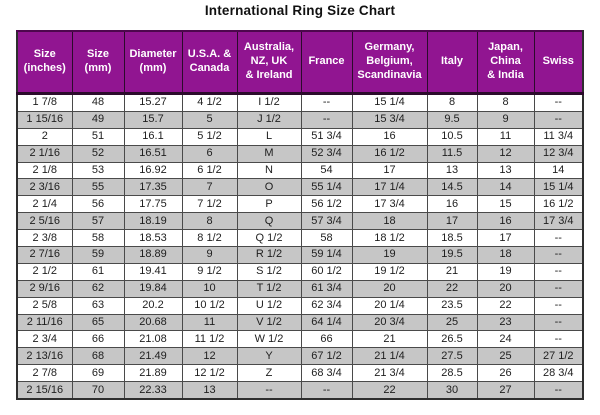 The height and width of the screenshot is (415, 600). I want to click on table-cell: 15.27, so click(153, 102).